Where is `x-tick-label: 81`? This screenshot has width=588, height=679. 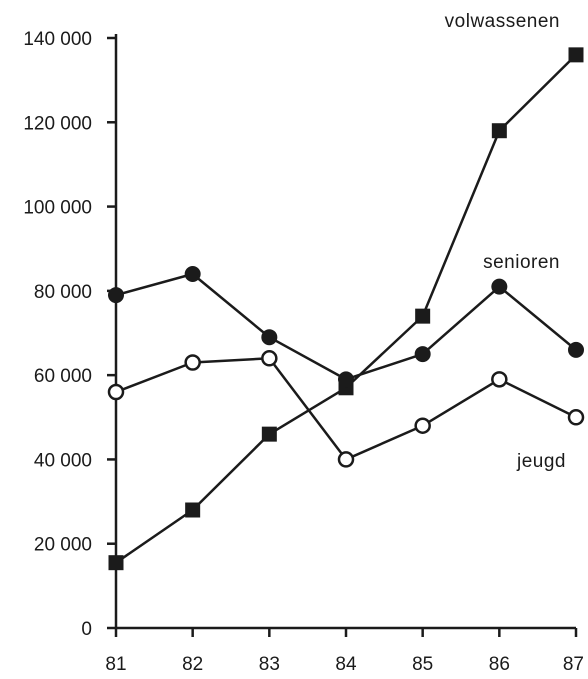 x-tick-label: 81 is located at coordinates (115, 664).